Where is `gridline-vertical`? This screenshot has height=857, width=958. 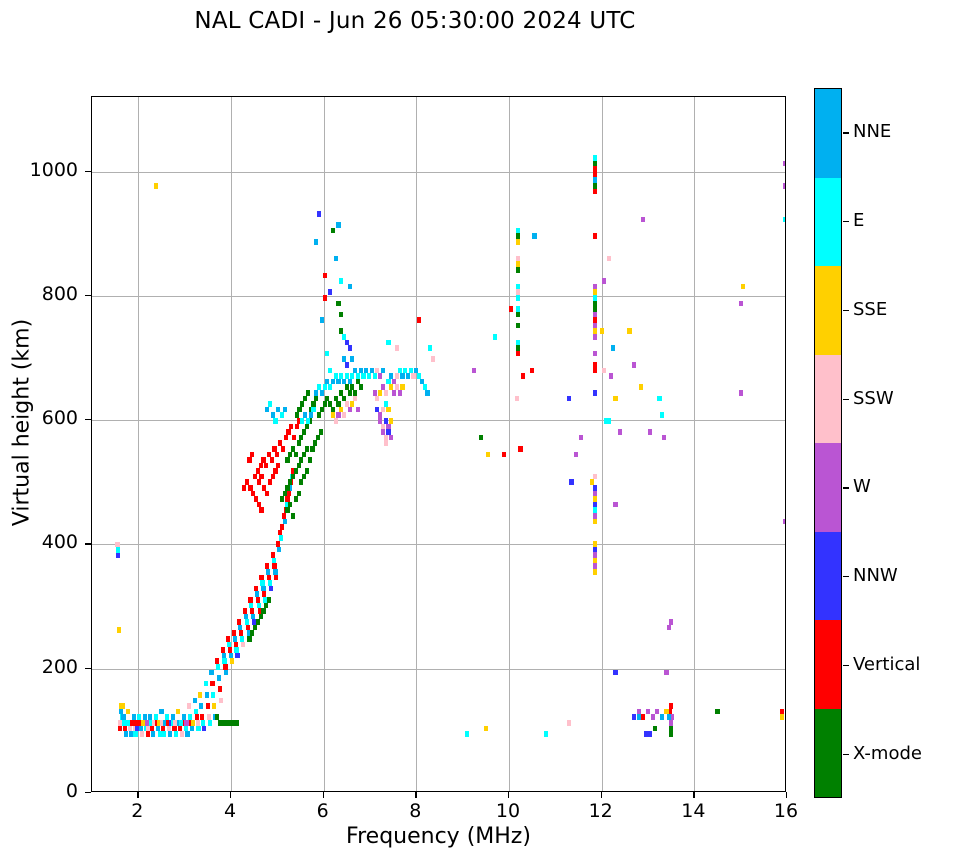
gridline-vertical is located at coordinates (509, 444).